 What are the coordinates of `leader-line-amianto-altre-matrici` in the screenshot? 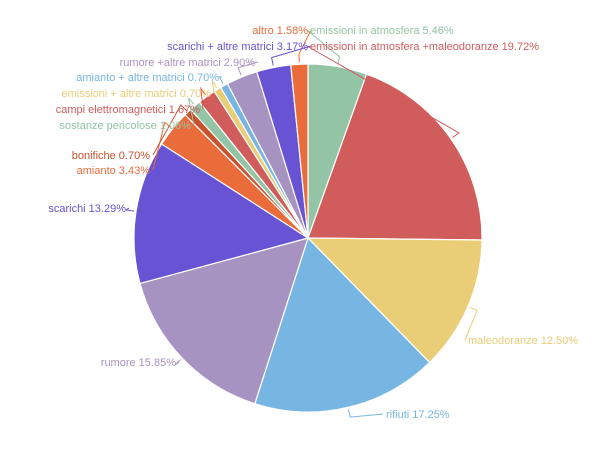 It's located at (221, 80).